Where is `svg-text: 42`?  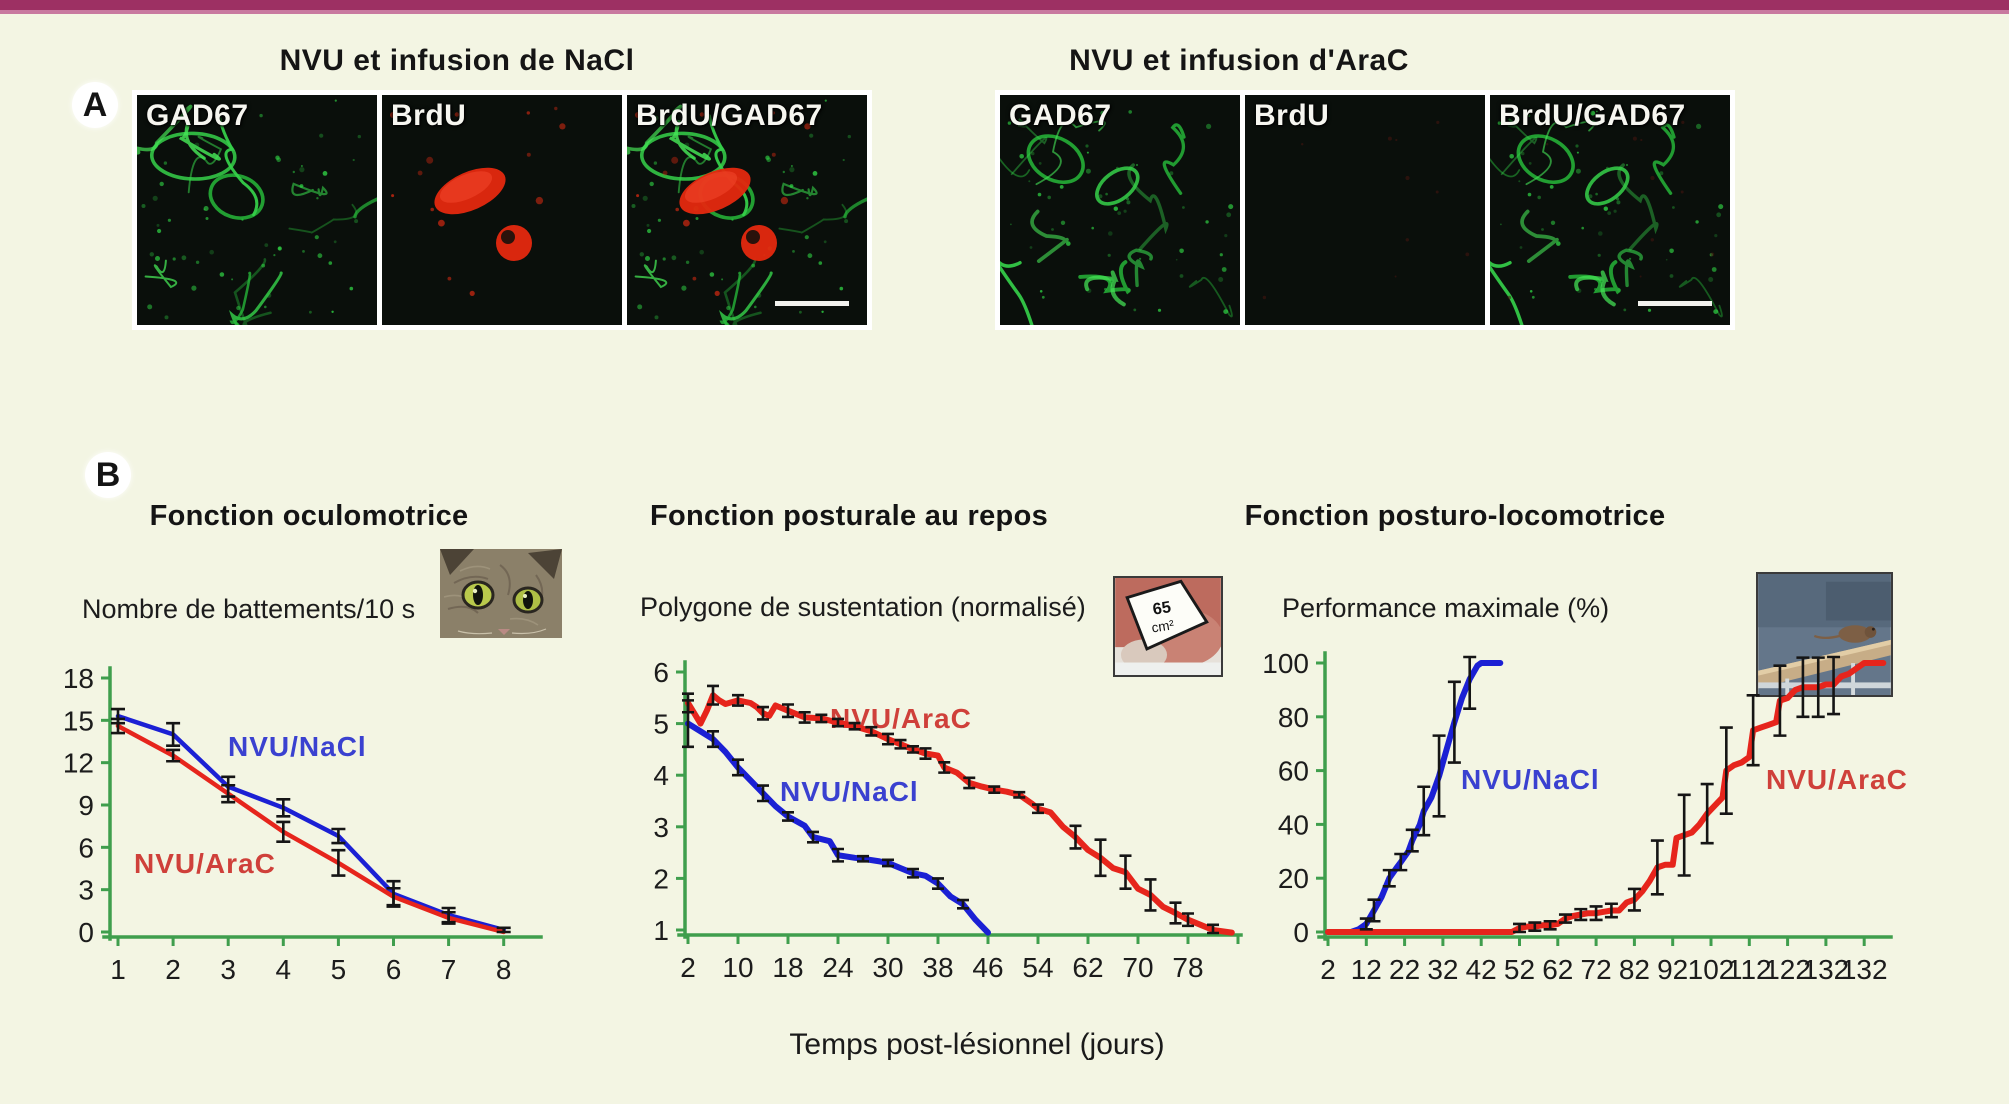 svg-text: 42 is located at coordinates (1481, 969).